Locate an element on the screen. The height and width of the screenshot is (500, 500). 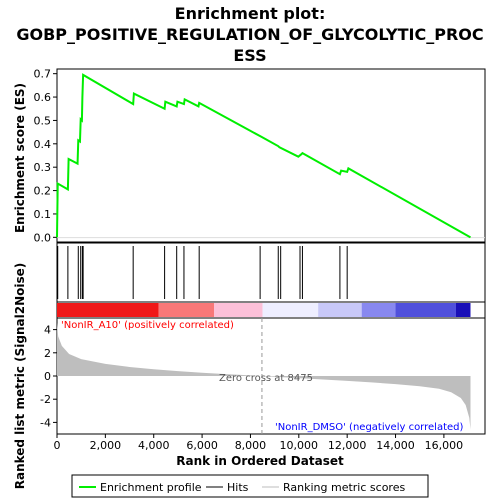
rank-x-axis-title: Rank in Ordered Dataset is located at coordinates (260, 461).